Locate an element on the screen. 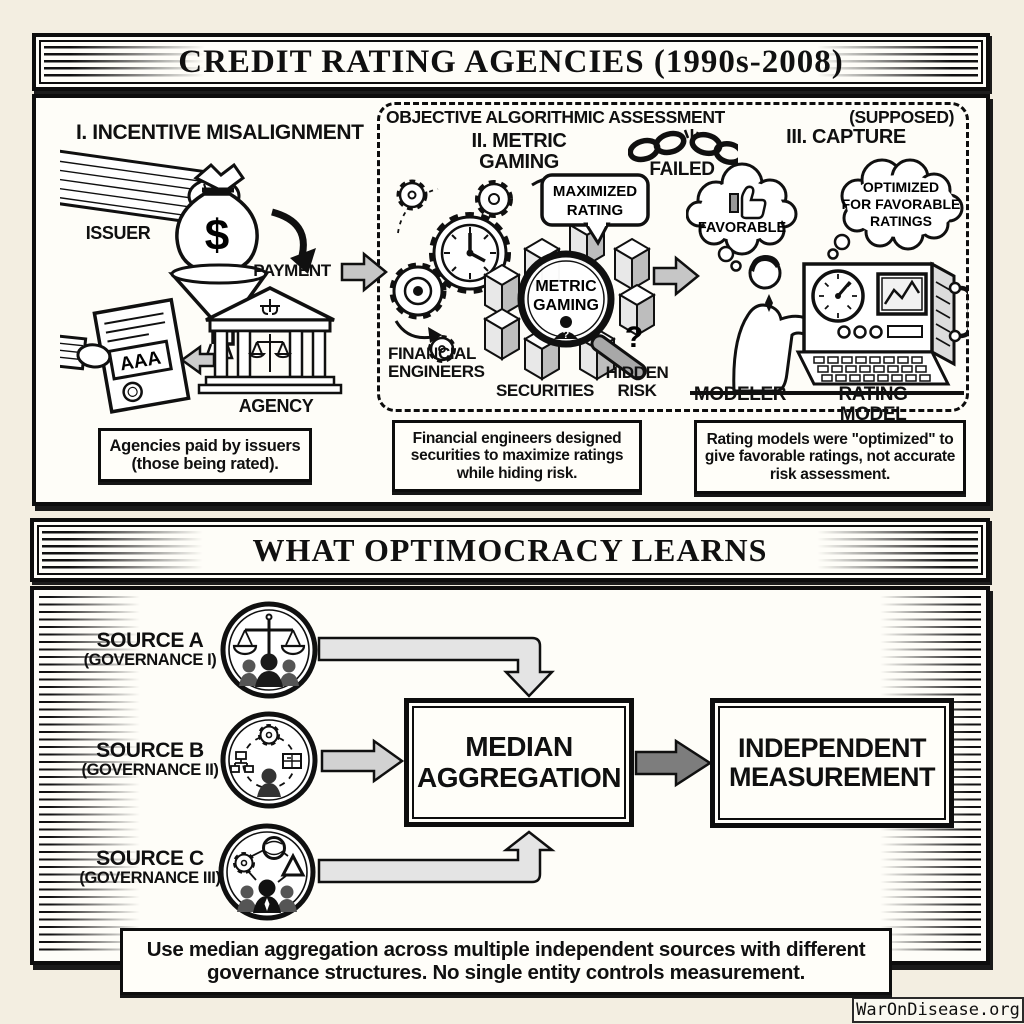 Image resolution: width=1024 pixels, height=1024 pixels. independent-measurement-box: INDEPENDENT MEASUREMENT is located at coordinates (832, 763).